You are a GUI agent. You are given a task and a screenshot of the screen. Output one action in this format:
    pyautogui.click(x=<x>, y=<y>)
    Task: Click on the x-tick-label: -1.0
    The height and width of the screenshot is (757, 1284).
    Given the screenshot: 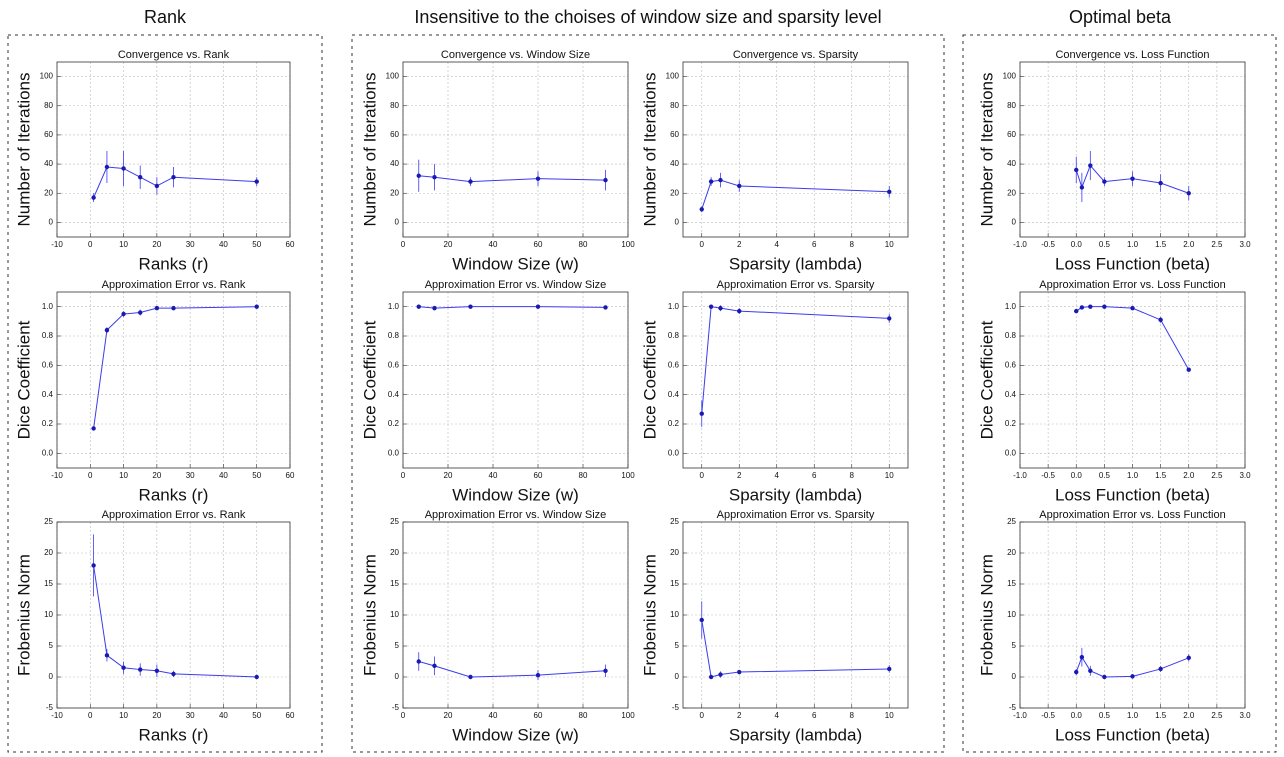 What is the action you would take?
    pyautogui.click(x=1020, y=475)
    